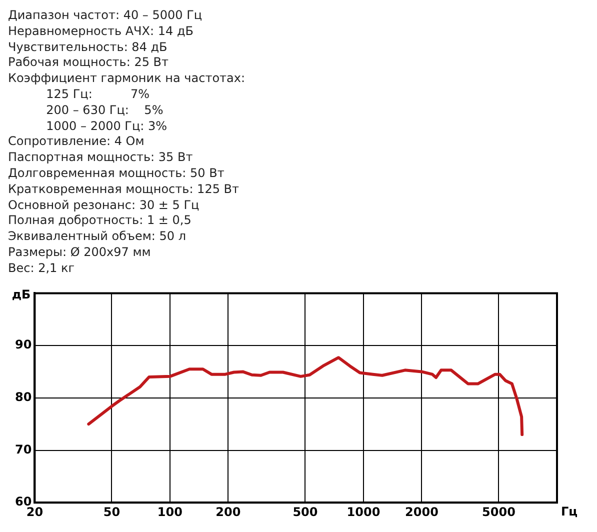 This screenshot has width=597, height=532. What do you see at coordinates (89, 63) in the screenshot?
I see `text: Рабочая мощность: 25 Вт` at bounding box center [89, 63].